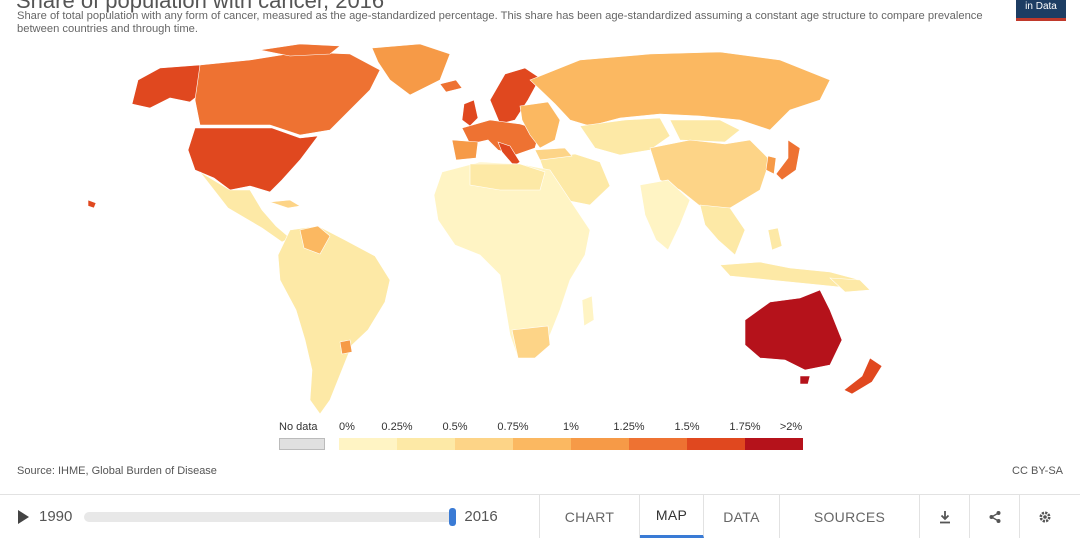 Image resolution: width=1080 pixels, height=538 pixels. What do you see at coordinates (453, 516) in the screenshot?
I see `timeline-slider-handle` at bounding box center [453, 516].